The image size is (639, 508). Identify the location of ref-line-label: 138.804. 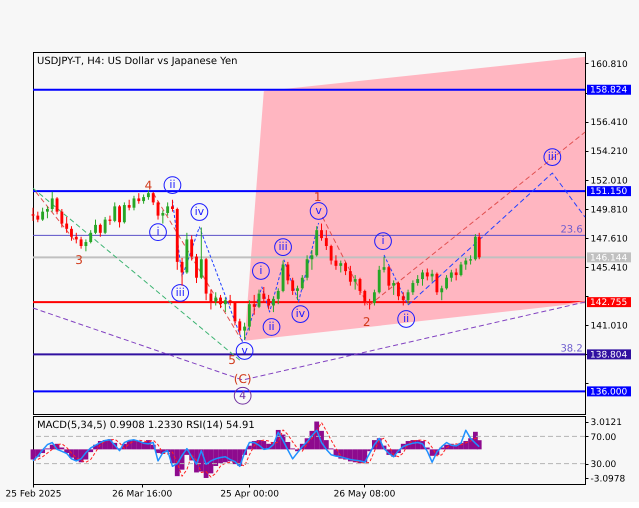
(609, 355).